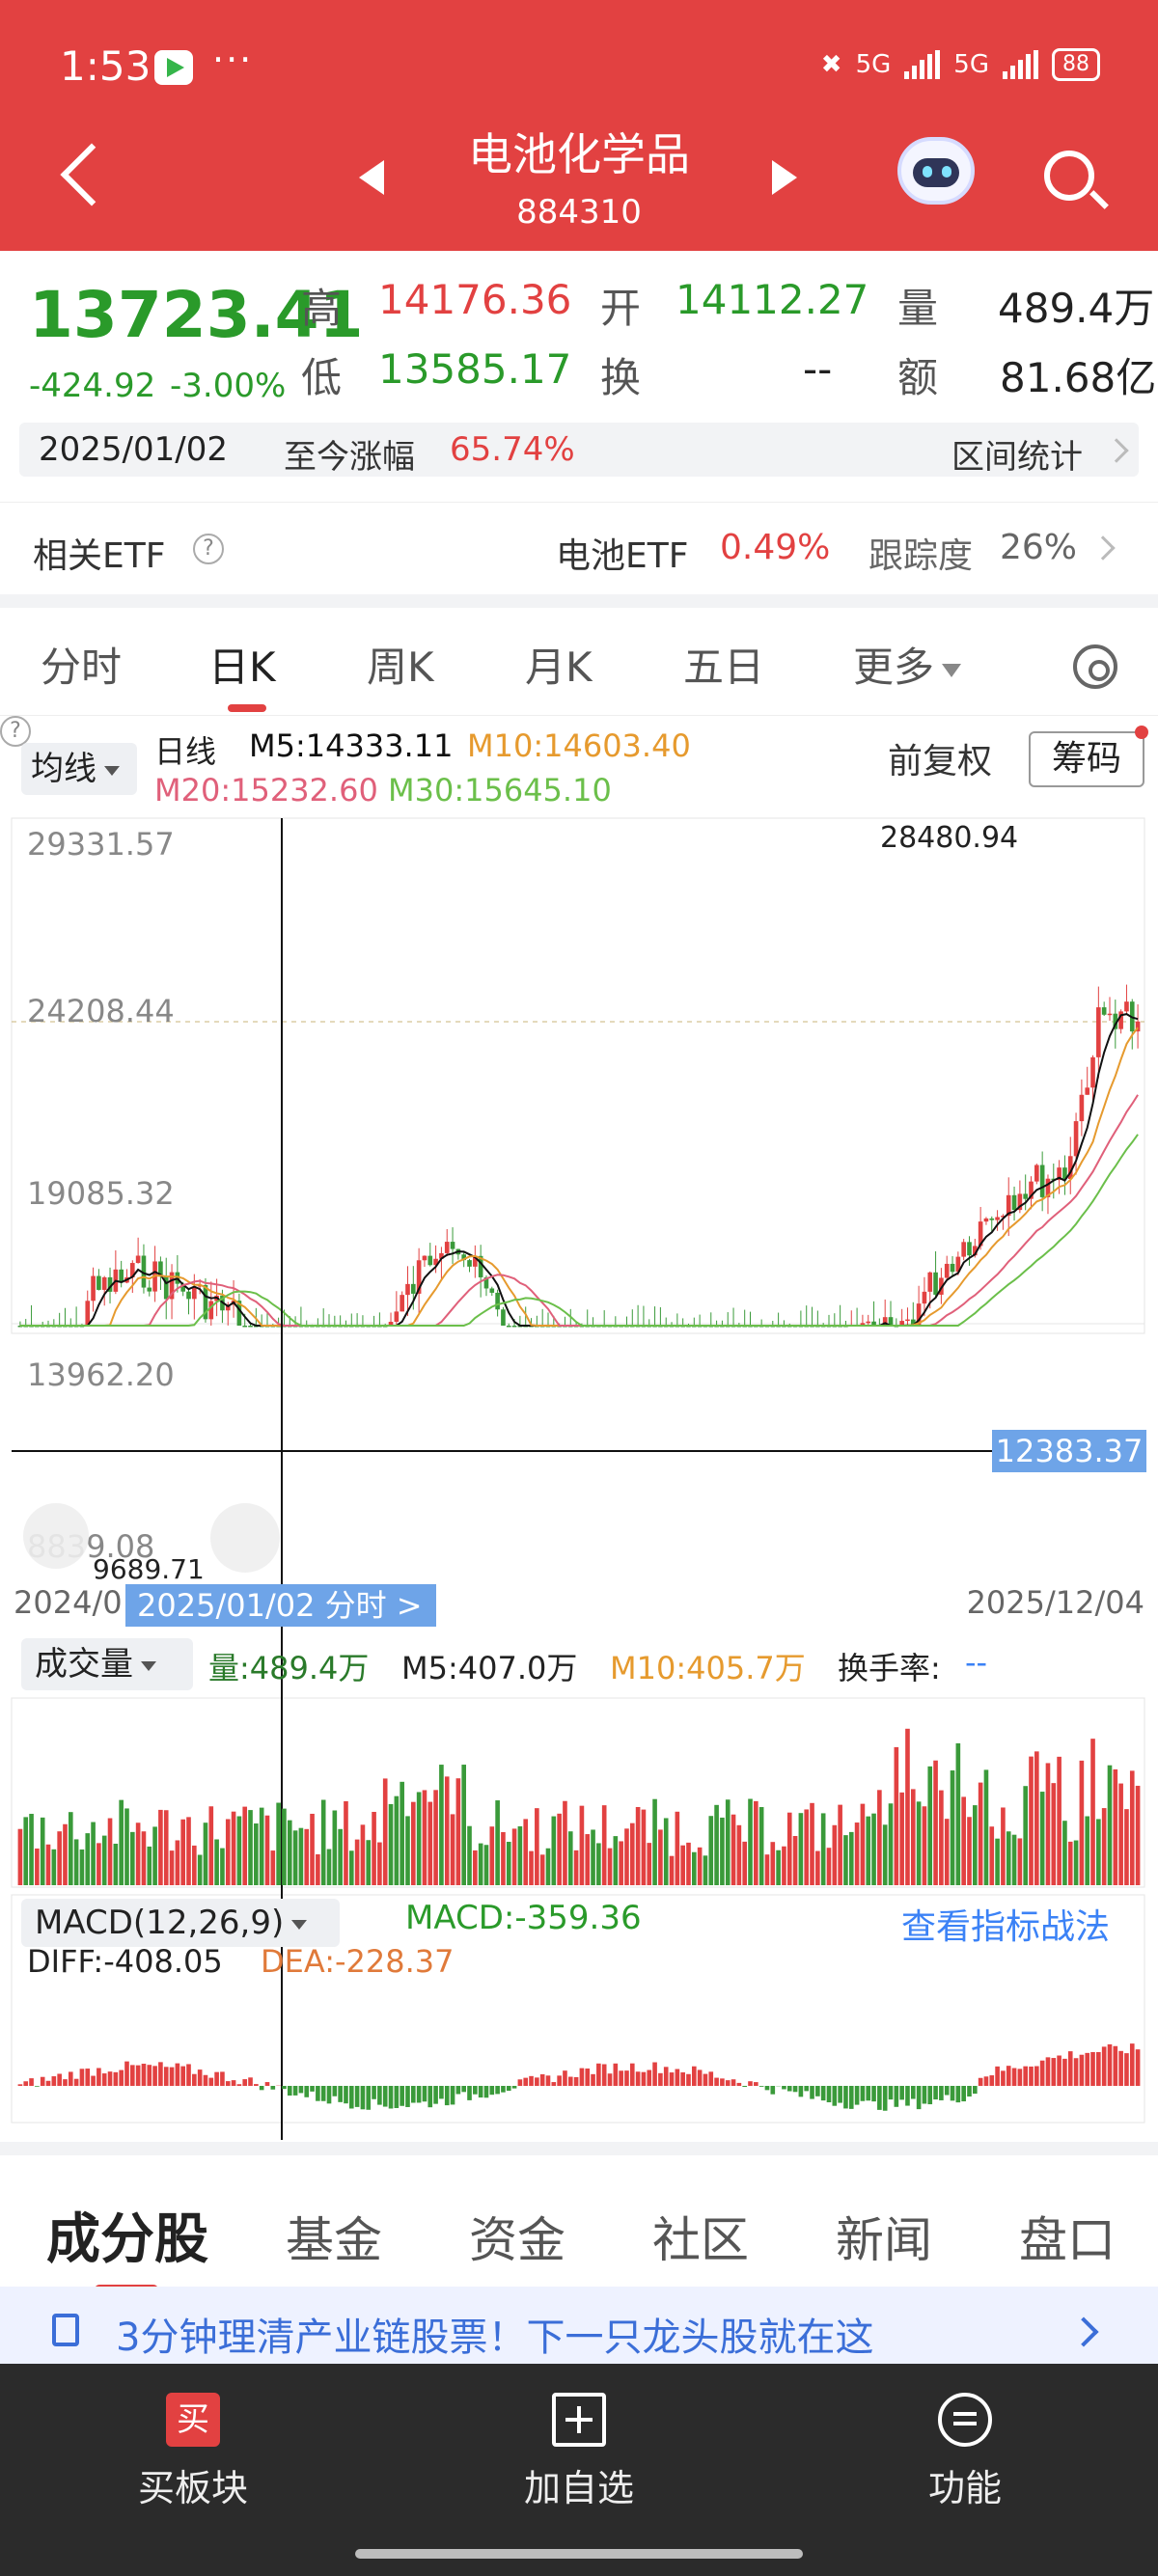 The image size is (1158, 2576). I want to click on chip-button: 筹码, so click(1086, 759).